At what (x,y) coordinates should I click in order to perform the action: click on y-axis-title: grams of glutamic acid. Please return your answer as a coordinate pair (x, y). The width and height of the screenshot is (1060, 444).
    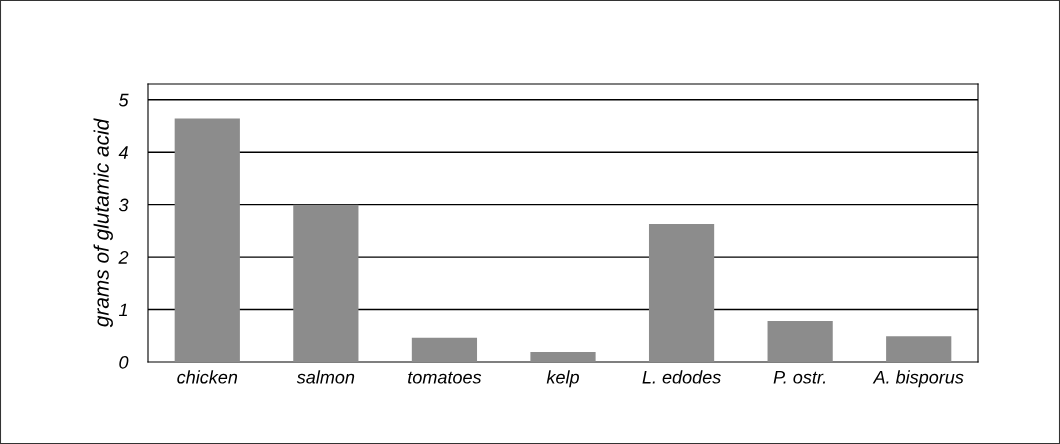
    Looking at the image, I should click on (103, 223).